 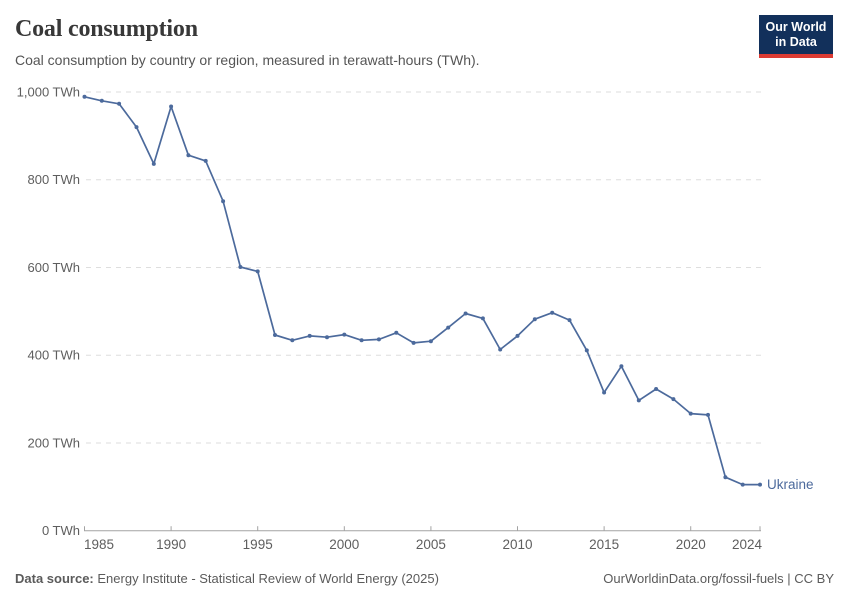 What do you see at coordinates (344, 544) in the screenshot?
I see `x-tick-label: 2000` at bounding box center [344, 544].